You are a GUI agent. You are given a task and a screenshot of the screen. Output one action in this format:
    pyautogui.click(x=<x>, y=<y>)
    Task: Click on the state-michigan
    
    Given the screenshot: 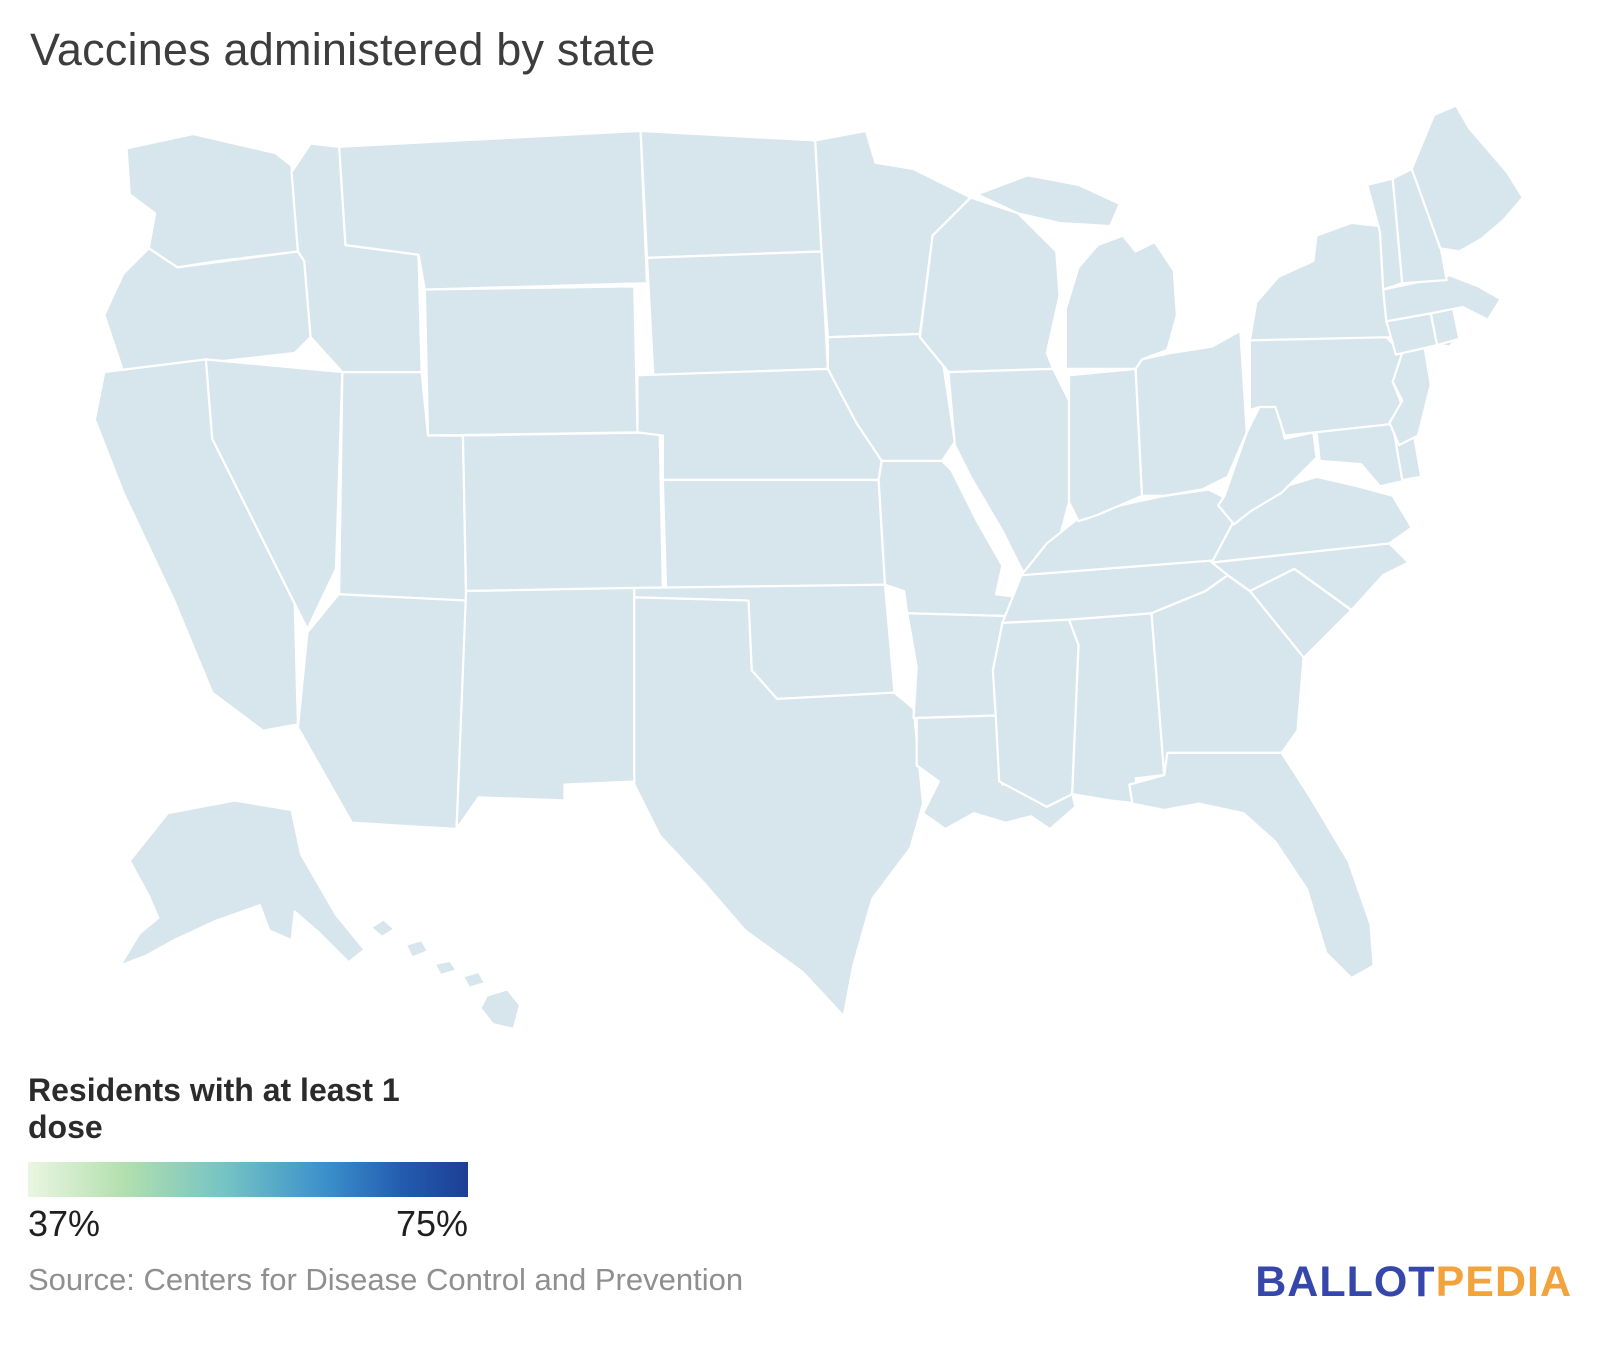 What is the action you would take?
    pyautogui.click(x=1077, y=272)
    